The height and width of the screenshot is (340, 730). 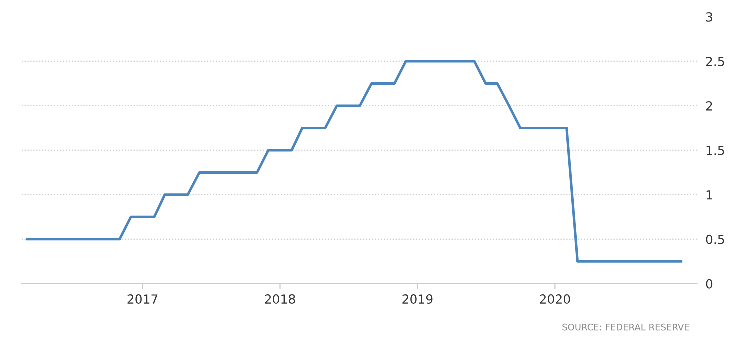 What do you see at coordinates (715, 151) in the screenshot?
I see `y-tick-label: 1.5` at bounding box center [715, 151].